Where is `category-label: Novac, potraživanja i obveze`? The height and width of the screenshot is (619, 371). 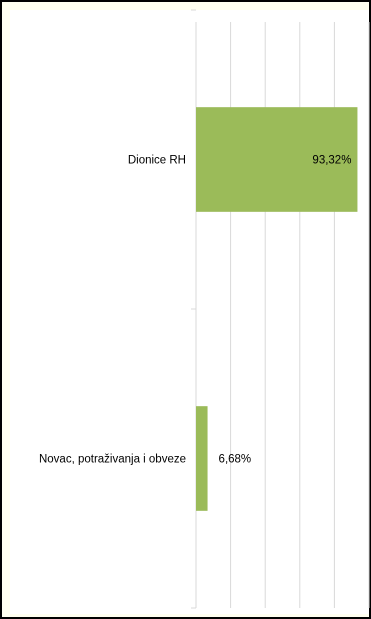 category-label: Novac, potraživanja i obveze is located at coordinates (112, 460).